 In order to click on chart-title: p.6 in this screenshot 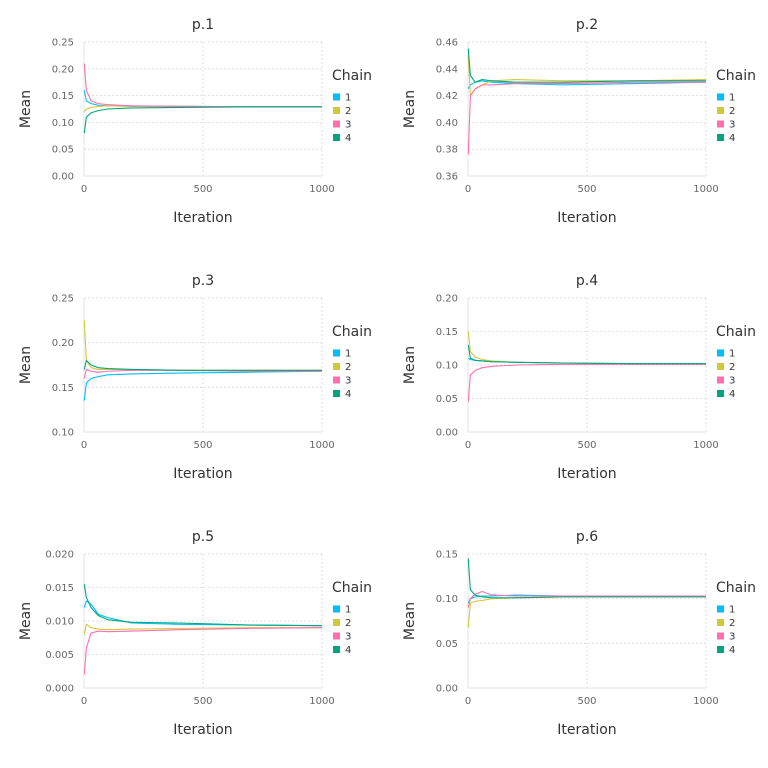, I will do `click(587, 537)`.